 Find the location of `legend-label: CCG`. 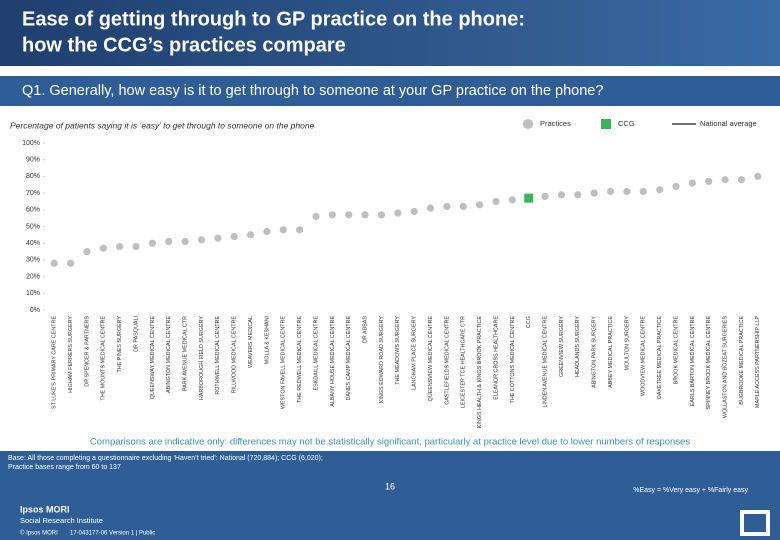

legend-label: CCG is located at coordinates (626, 123).